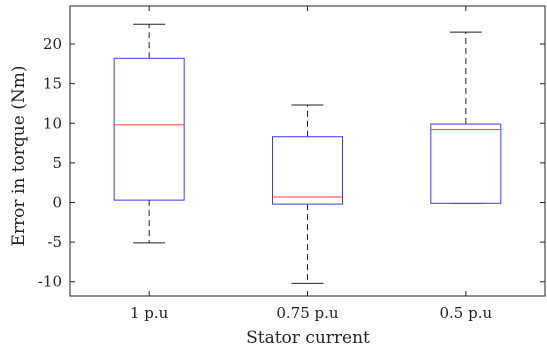 This screenshot has width=547, height=349. I want to click on y-tick-label: 0, so click(57, 203).